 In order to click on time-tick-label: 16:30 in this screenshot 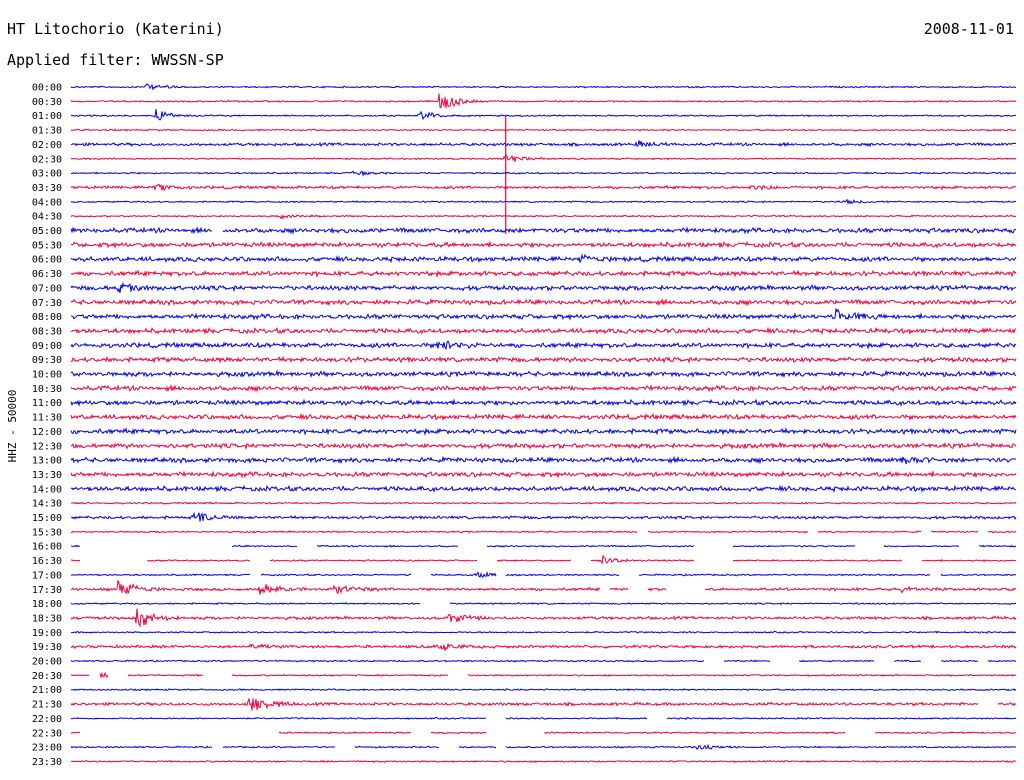, I will do `click(47, 561)`.